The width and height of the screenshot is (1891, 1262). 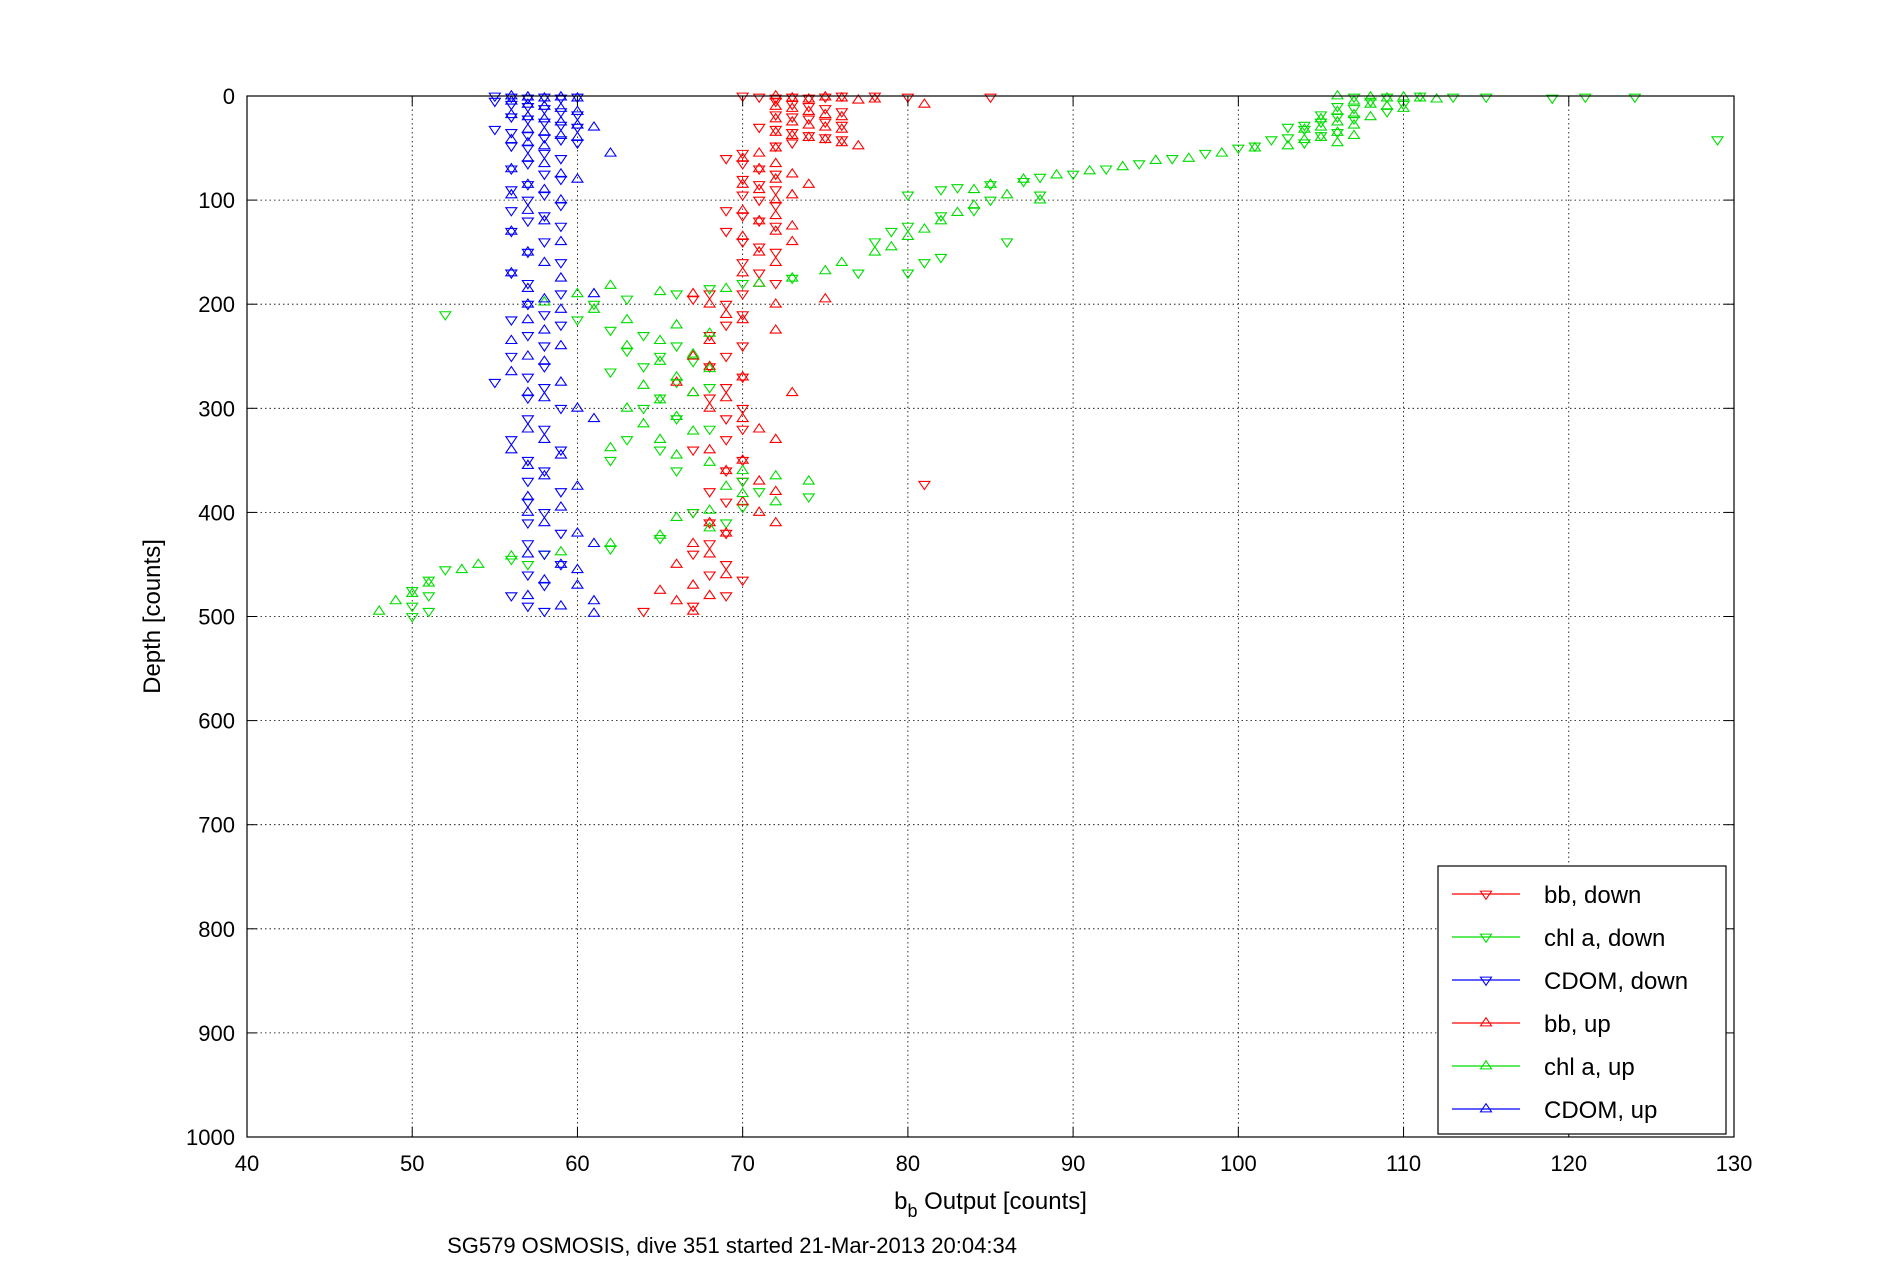 What do you see at coordinates (1568, 1163) in the screenshot?
I see `x-tick-label: 120` at bounding box center [1568, 1163].